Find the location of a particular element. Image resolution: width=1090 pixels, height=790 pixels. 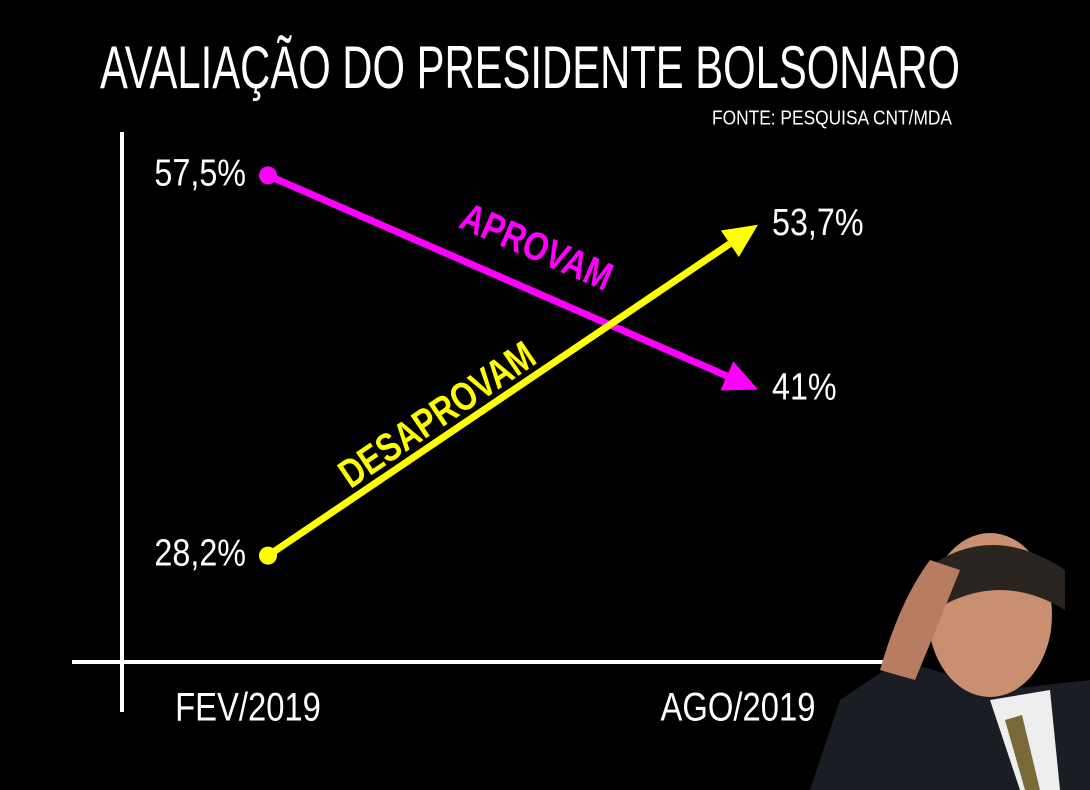

series-line is located at coordinates (497, 276).